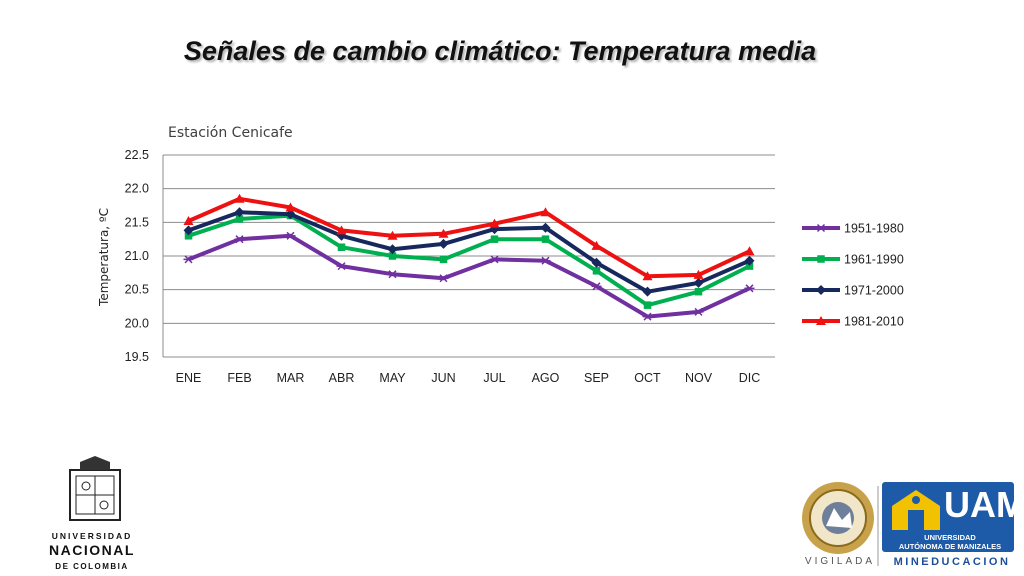  Describe the element at coordinates (239, 378) in the screenshot. I see `x-tick-label: FEB` at that location.